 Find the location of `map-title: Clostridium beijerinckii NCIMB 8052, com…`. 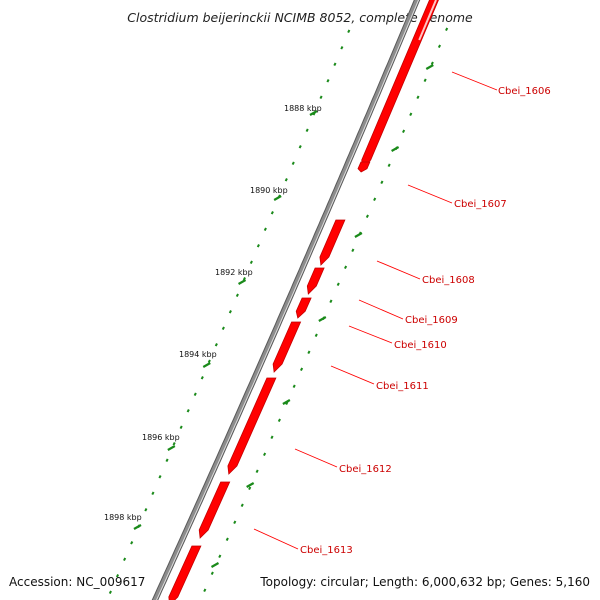

map-title: Clostridium beijerinckii NCIMB 8052, com… is located at coordinates (300, 17).